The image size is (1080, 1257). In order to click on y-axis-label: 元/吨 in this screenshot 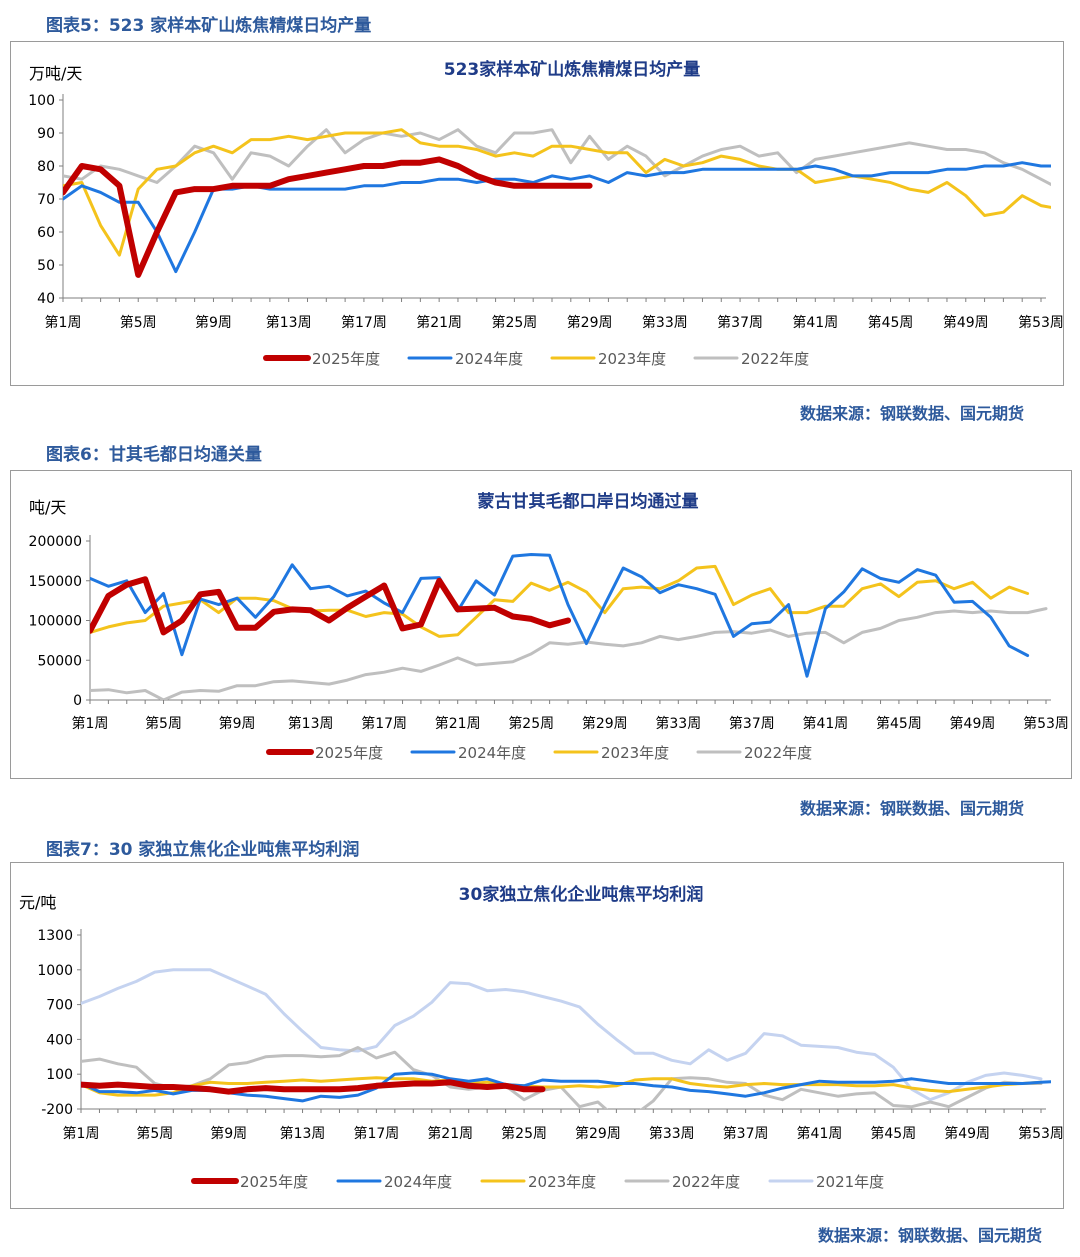, I will do `click(37, 902)`.